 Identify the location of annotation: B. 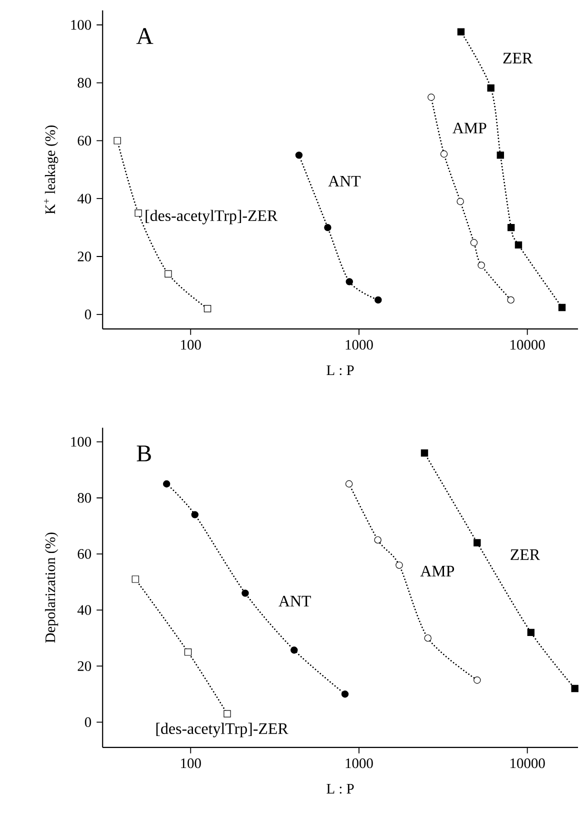
(143, 454).